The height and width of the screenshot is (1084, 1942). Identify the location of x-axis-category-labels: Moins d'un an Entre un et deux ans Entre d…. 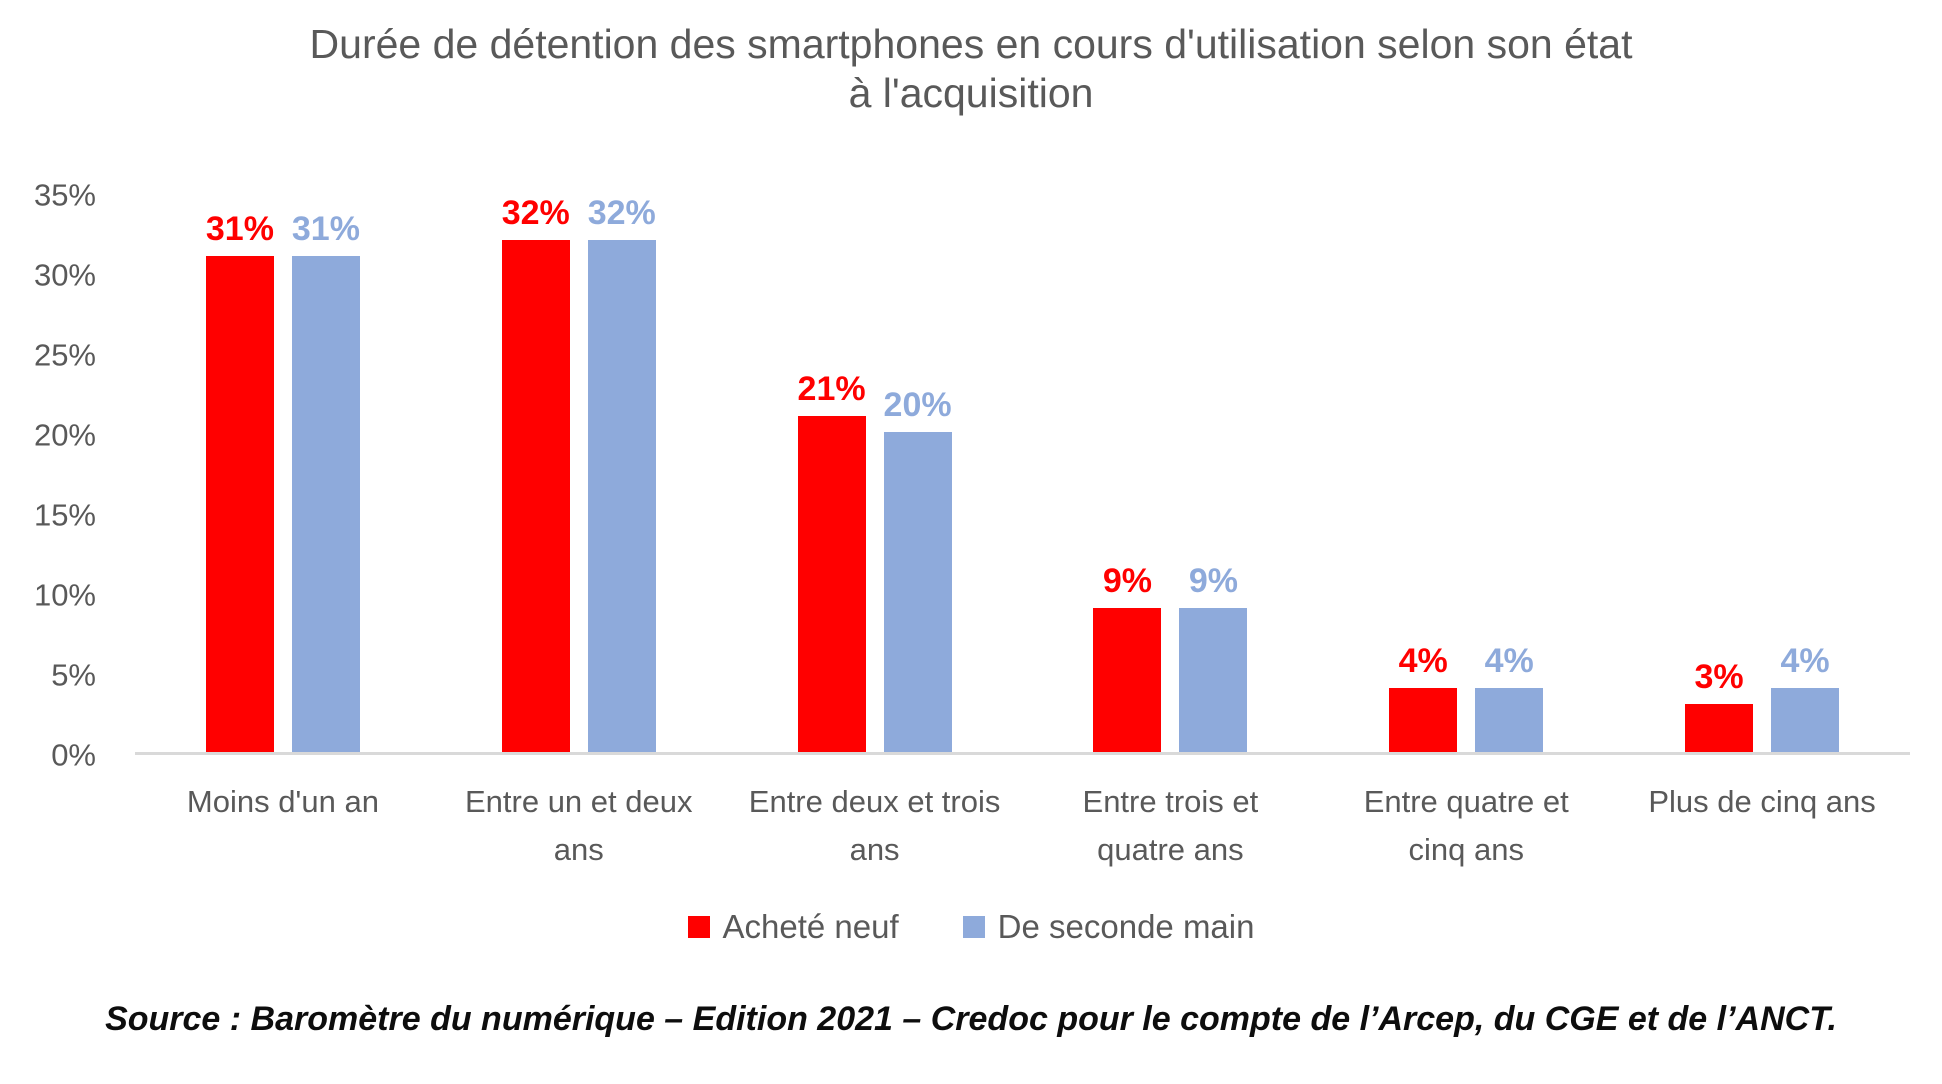
(1022, 826).